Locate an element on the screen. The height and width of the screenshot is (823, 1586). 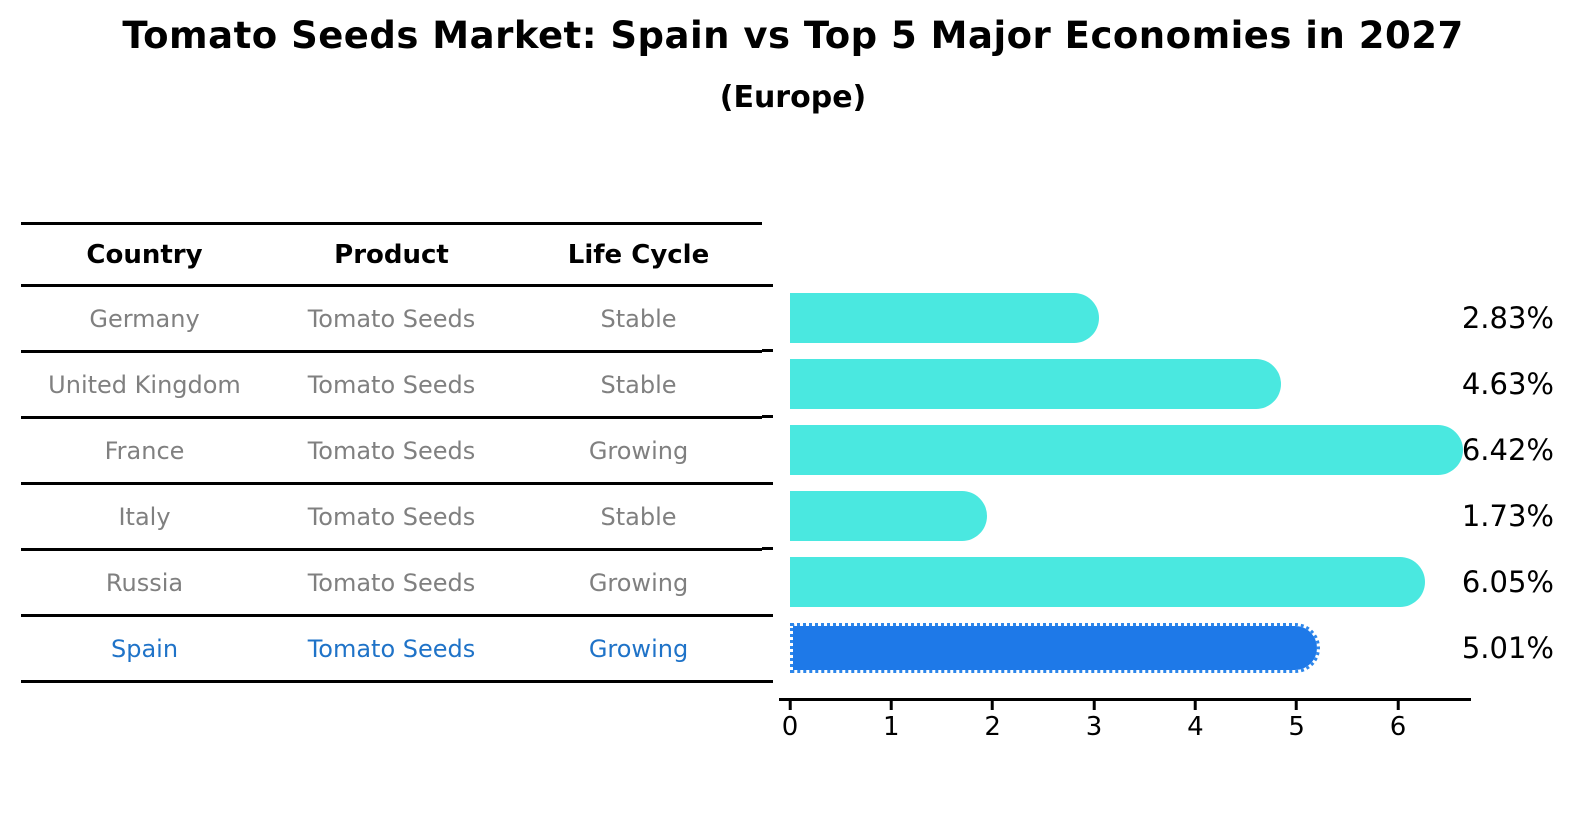
table-row-spain: Spain Tomato Seeds Growing is located at coordinates (391, 650).